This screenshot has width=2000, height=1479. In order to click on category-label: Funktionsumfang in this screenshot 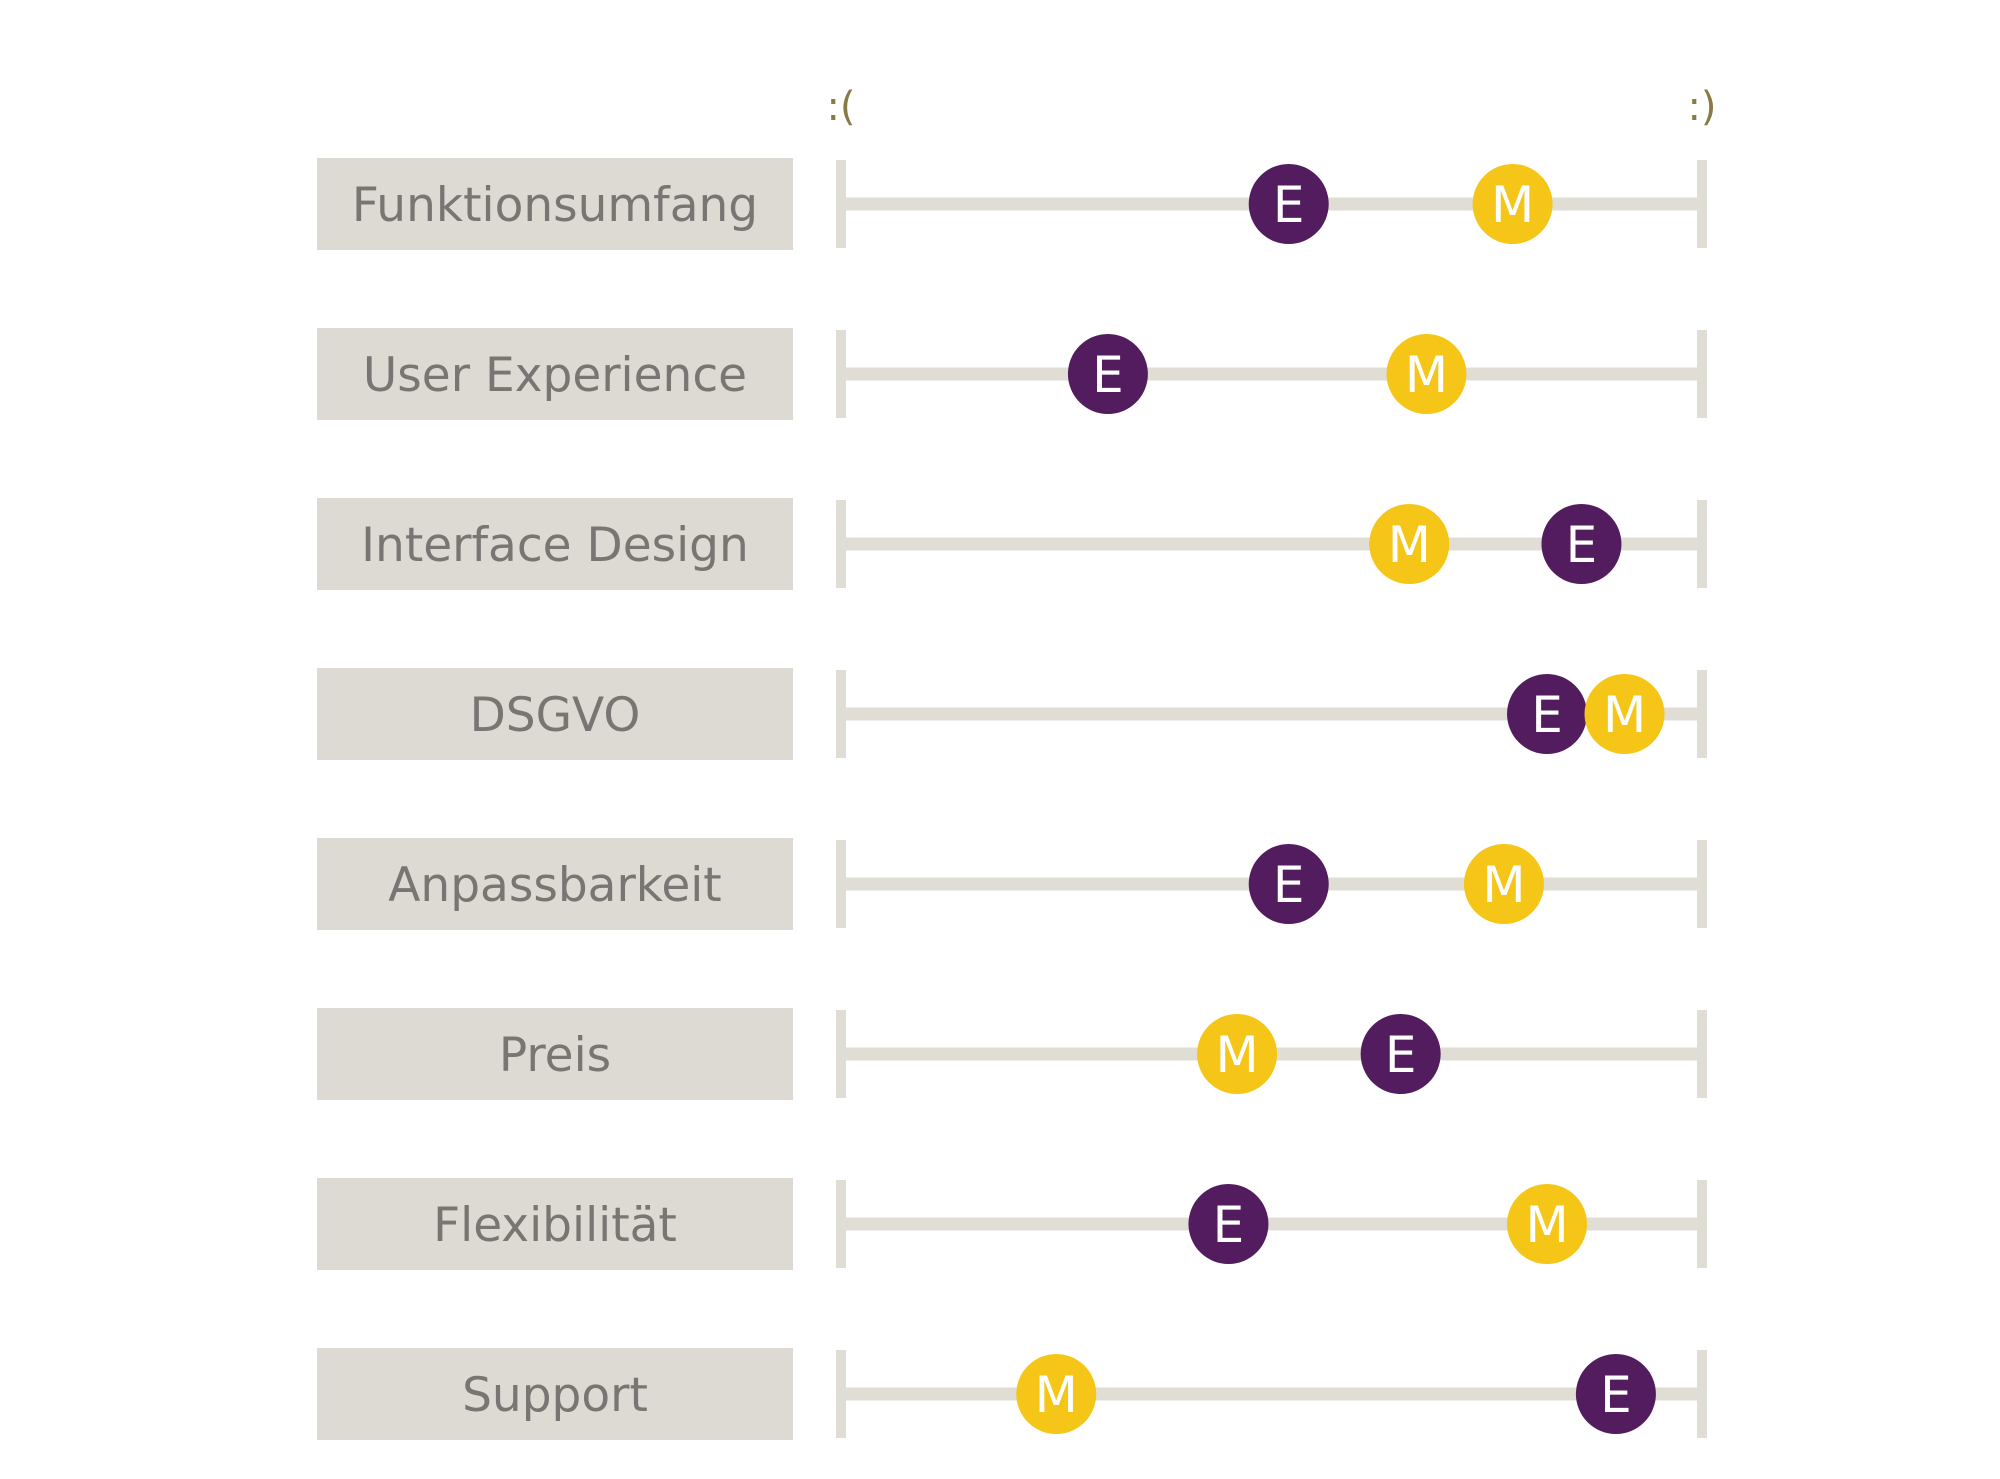, I will do `click(555, 205)`.